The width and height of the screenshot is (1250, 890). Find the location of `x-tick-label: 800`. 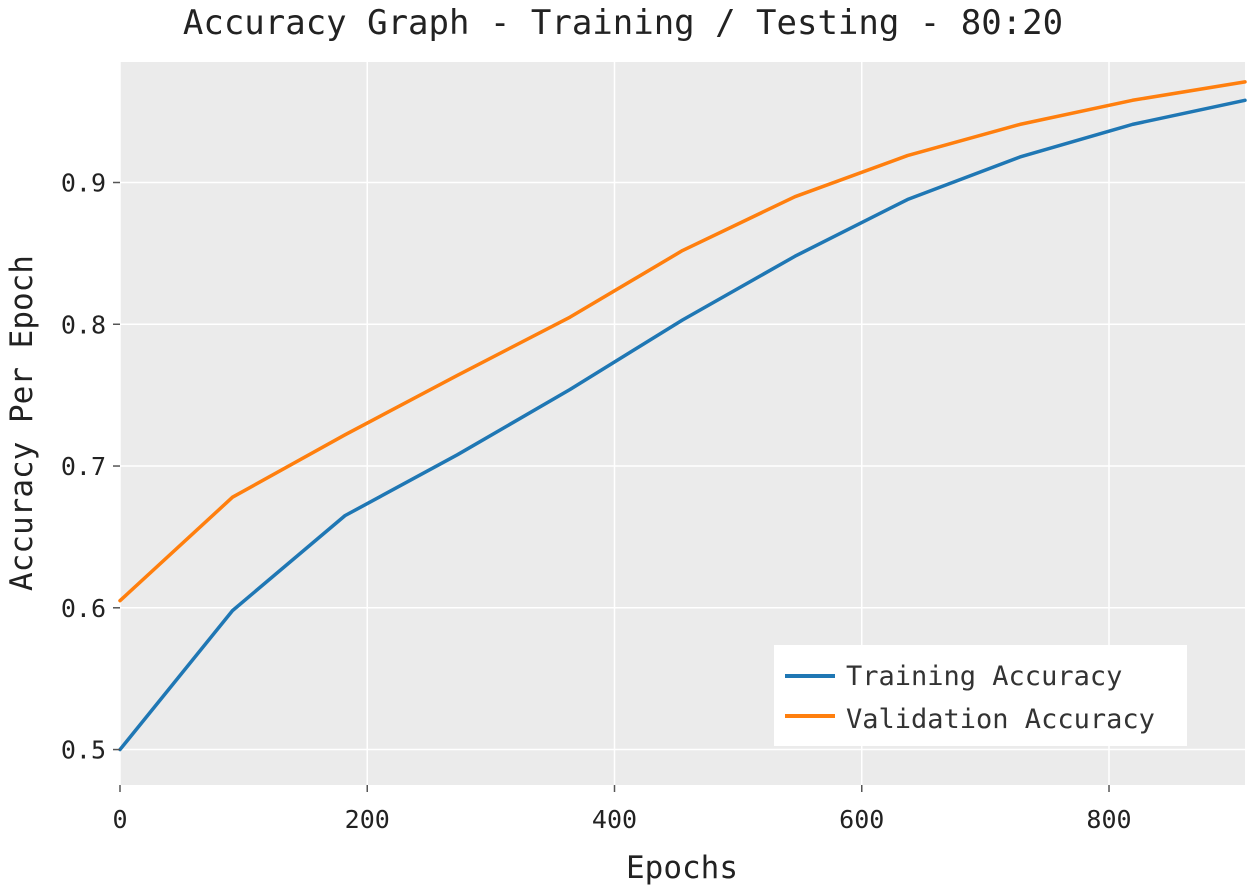

x-tick-label: 800 is located at coordinates (1108, 819).